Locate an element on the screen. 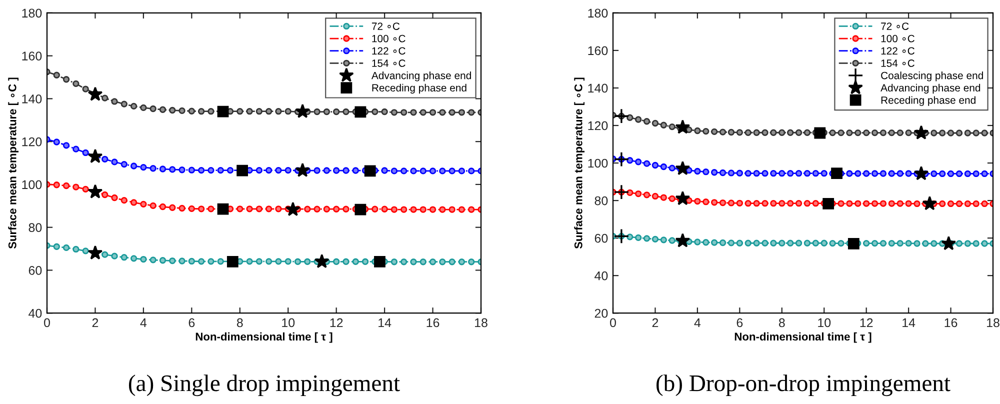 The height and width of the screenshot is (404, 1000). legend-label: Coalescing phase end is located at coordinates (932, 77).